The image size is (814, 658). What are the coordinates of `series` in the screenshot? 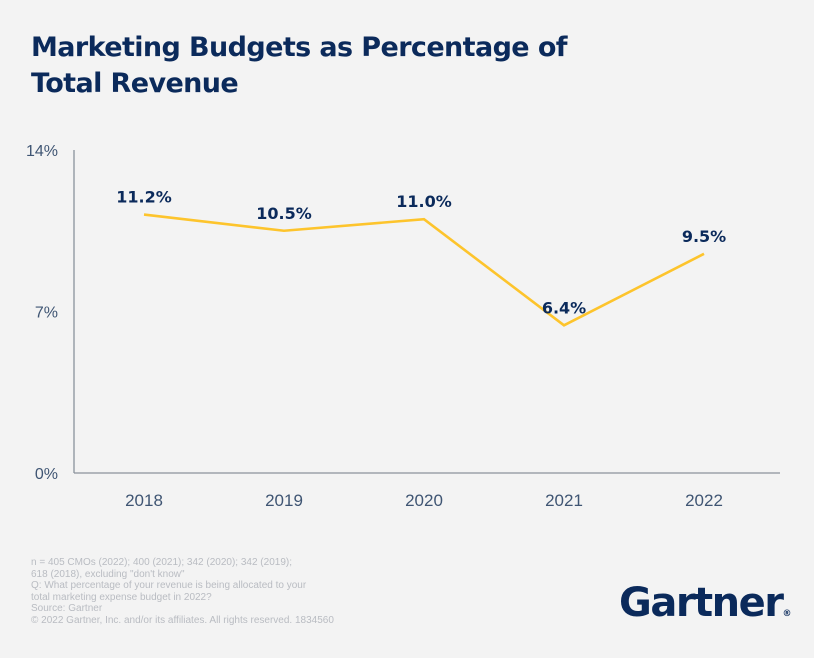 It's located at (424, 270).